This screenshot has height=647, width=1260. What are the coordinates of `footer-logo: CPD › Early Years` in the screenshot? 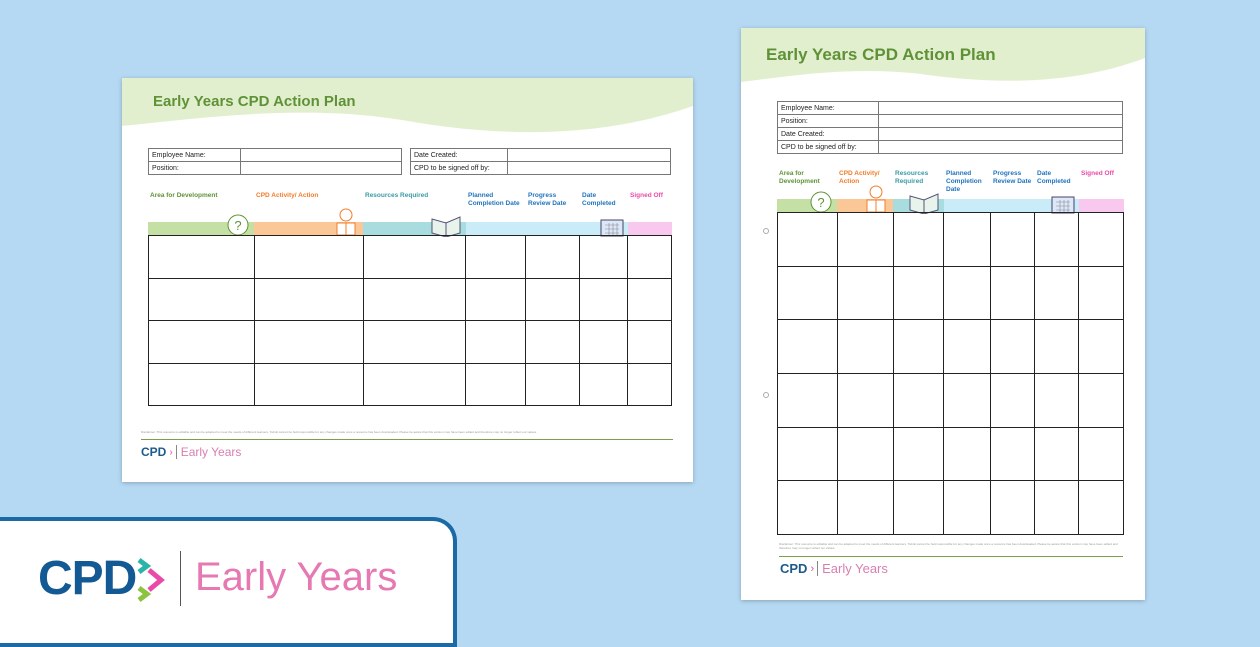 It's located at (834, 568).